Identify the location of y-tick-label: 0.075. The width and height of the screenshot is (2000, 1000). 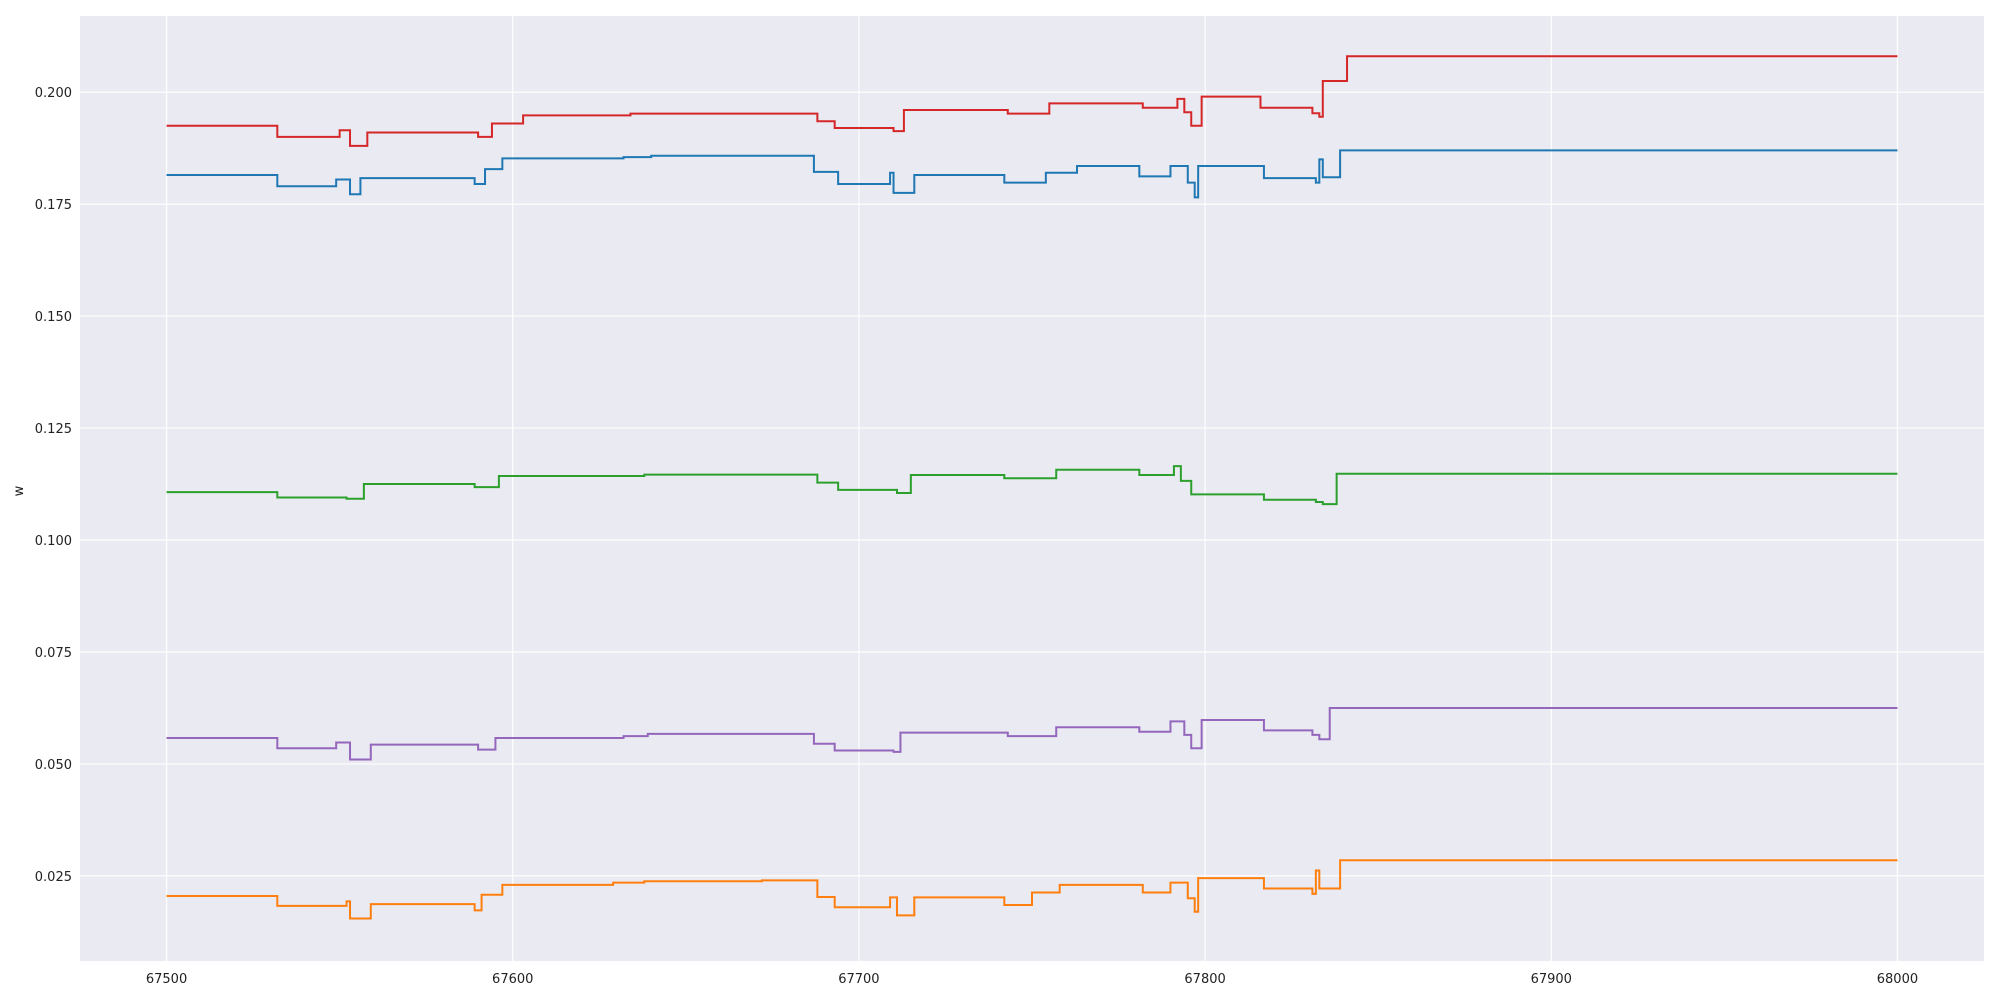
(53, 653).